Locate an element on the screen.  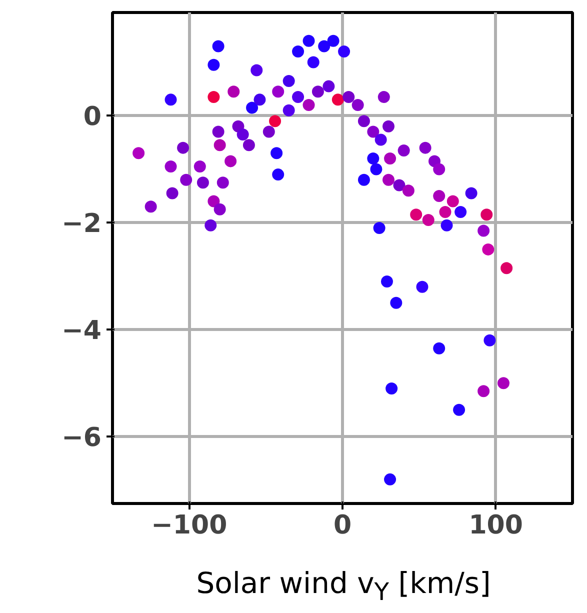
x-tick-label: 0 is located at coordinates (342, 525).